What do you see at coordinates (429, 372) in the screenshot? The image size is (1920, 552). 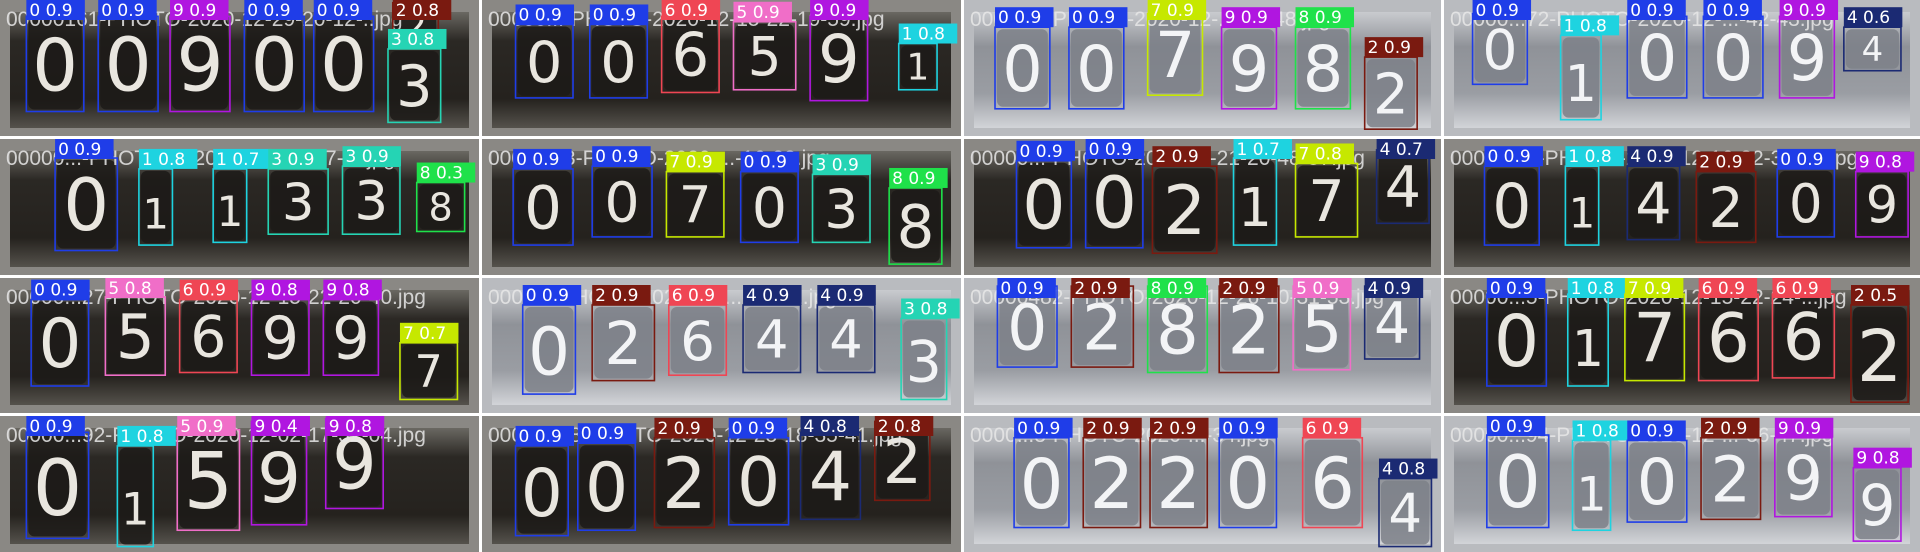 I see `digit-glyph: 7` at bounding box center [429, 372].